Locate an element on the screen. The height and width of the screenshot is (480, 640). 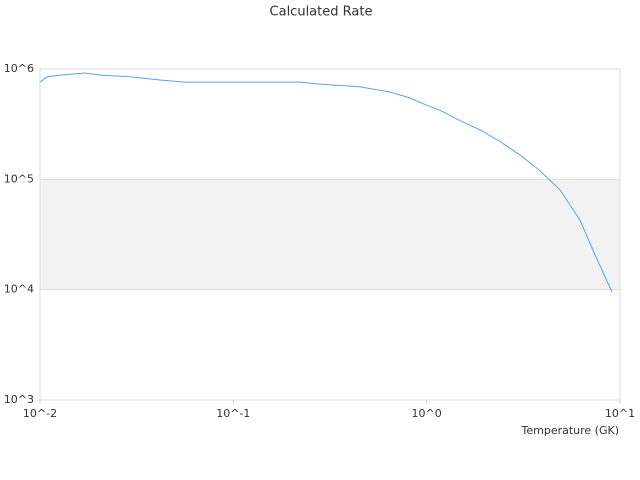
x-tick-label: 10^1 is located at coordinates (620, 413).